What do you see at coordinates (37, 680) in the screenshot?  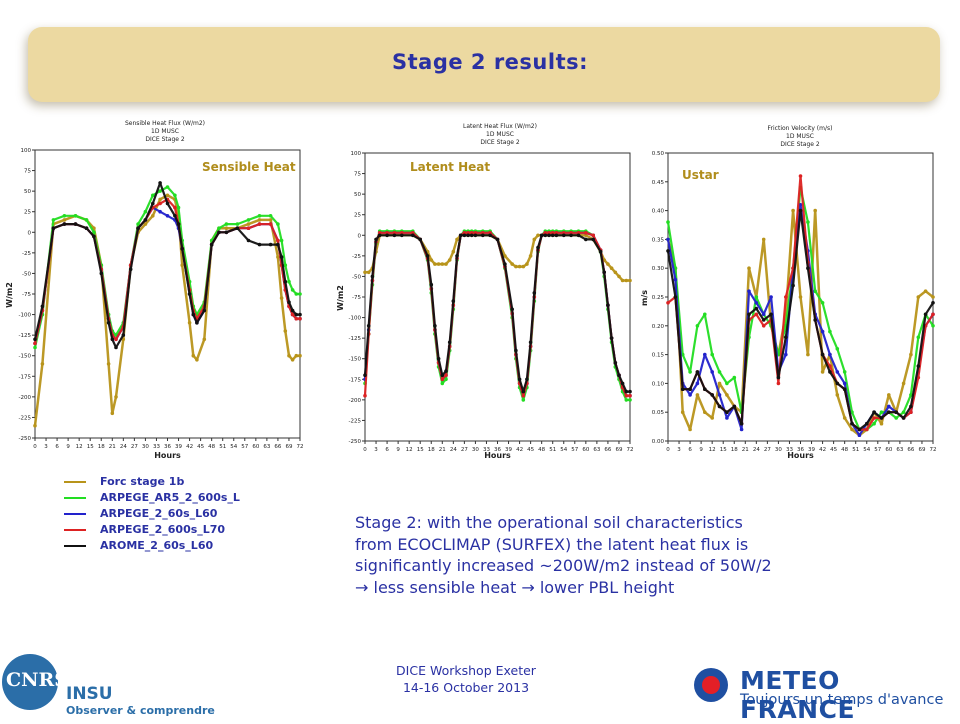 I see `cnrs-logo-text: CNRS` at bounding box center [37, 680].